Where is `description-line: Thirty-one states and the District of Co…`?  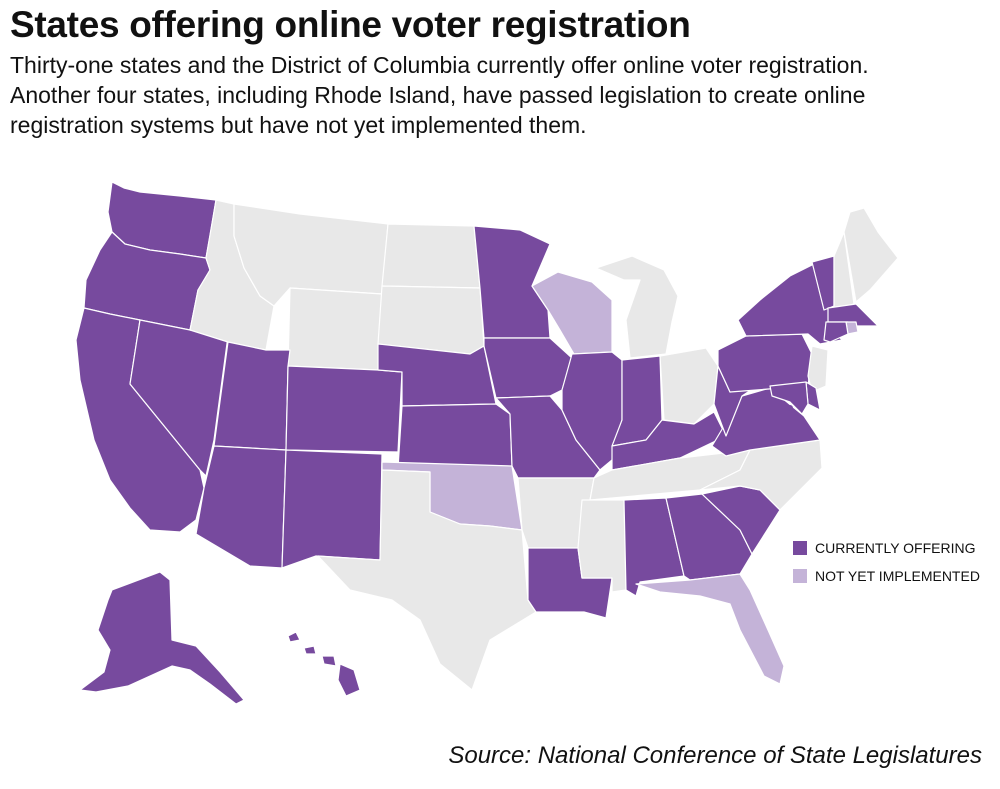
description-line: Thirty-one states and the District of Co… is located at coordinates (439, 65).